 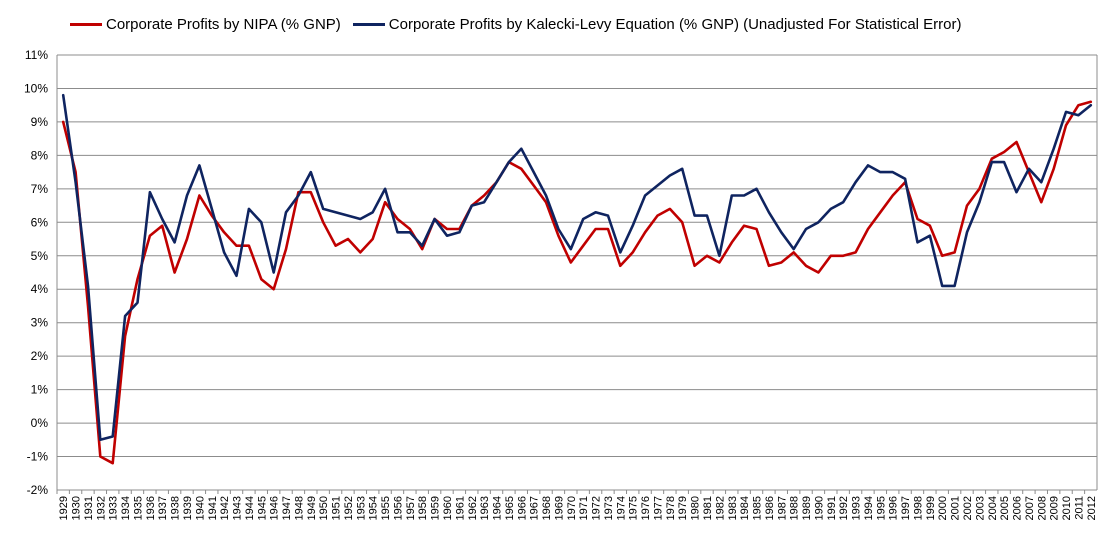 What do you see at coordinates (906, 508) in the screenshot?
I see `x-tick-label: 1997` at bounding box center [906, 508].